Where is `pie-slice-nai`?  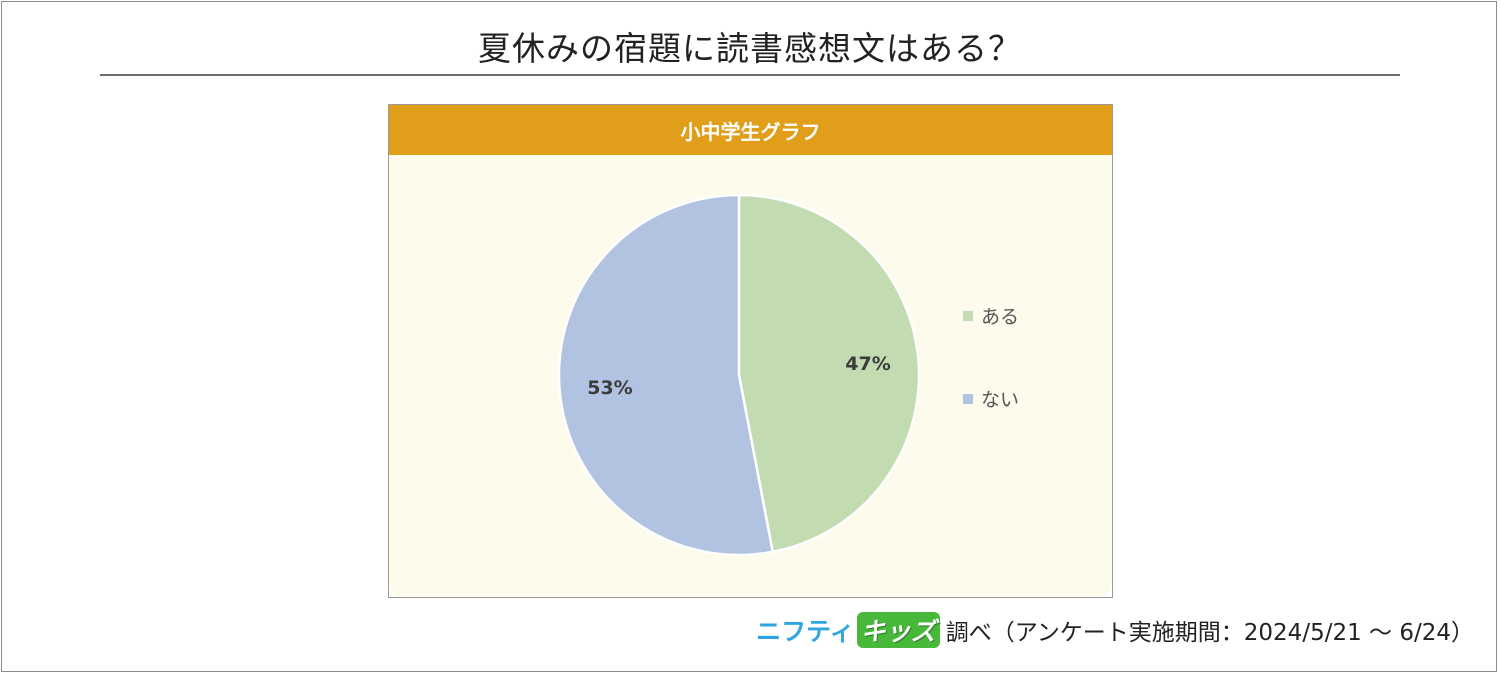 pie-slice-nai is located at coordinates (666, 375).